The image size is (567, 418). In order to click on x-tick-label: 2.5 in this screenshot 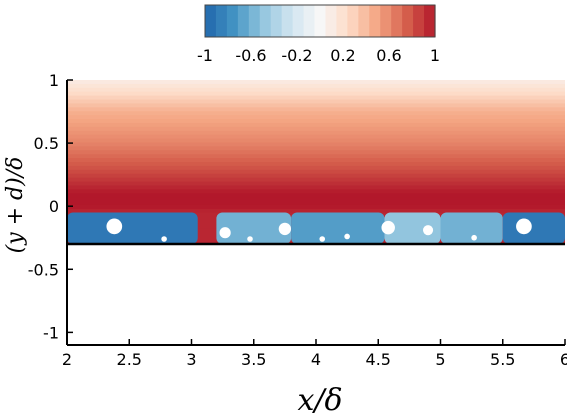, I will do `click(129, 359)`.